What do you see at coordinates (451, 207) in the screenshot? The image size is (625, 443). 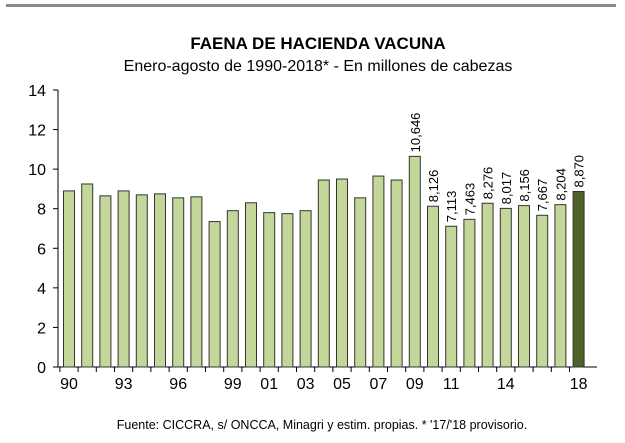 I see `data-label-2011: 7,113` at bounding box center [451, 207].